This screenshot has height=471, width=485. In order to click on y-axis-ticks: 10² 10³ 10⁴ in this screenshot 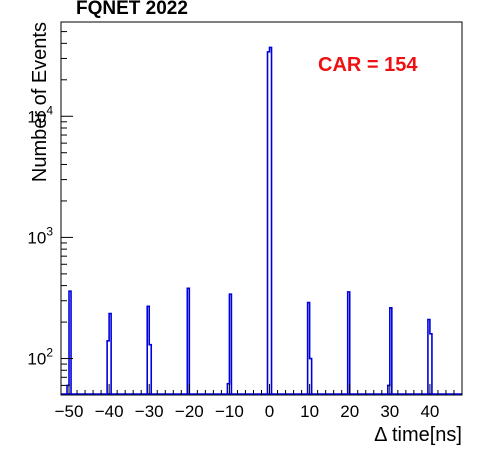, I will do `click(50, 208)`.